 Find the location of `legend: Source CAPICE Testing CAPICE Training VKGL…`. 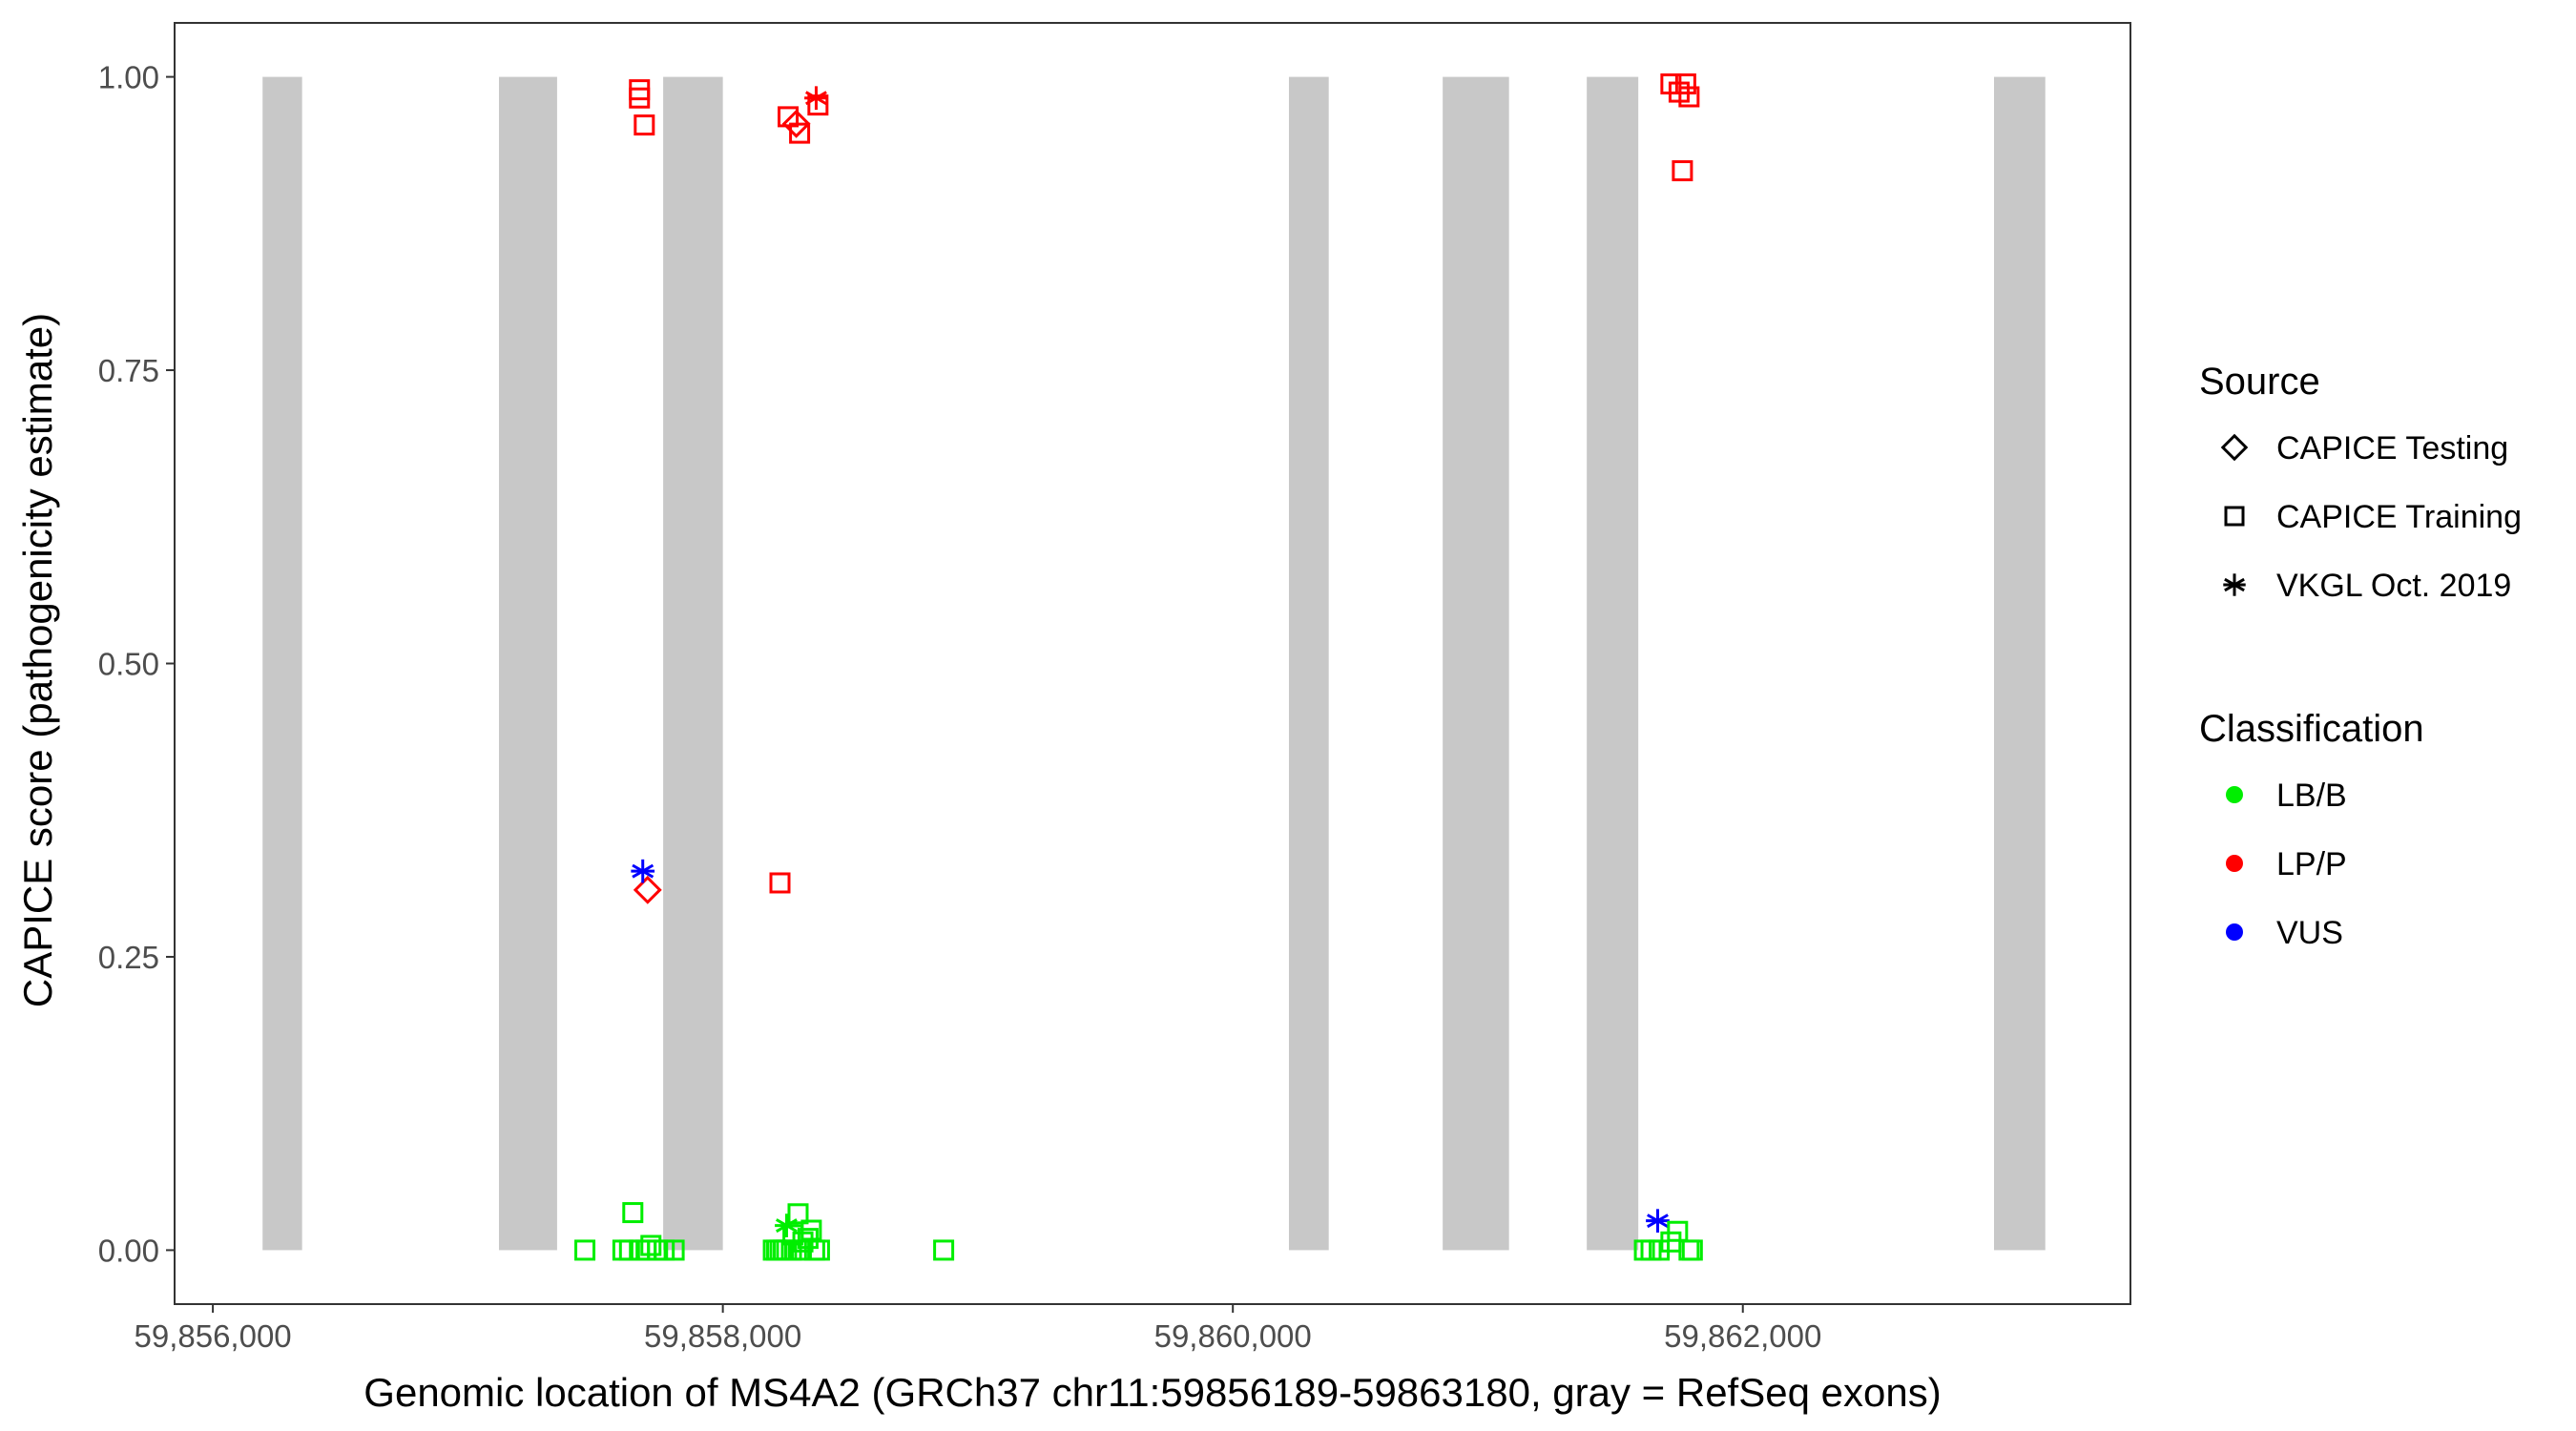

legend: Source CAPICE Testing CAPICE Training VKGL… is located at coordinates (2360, 656).